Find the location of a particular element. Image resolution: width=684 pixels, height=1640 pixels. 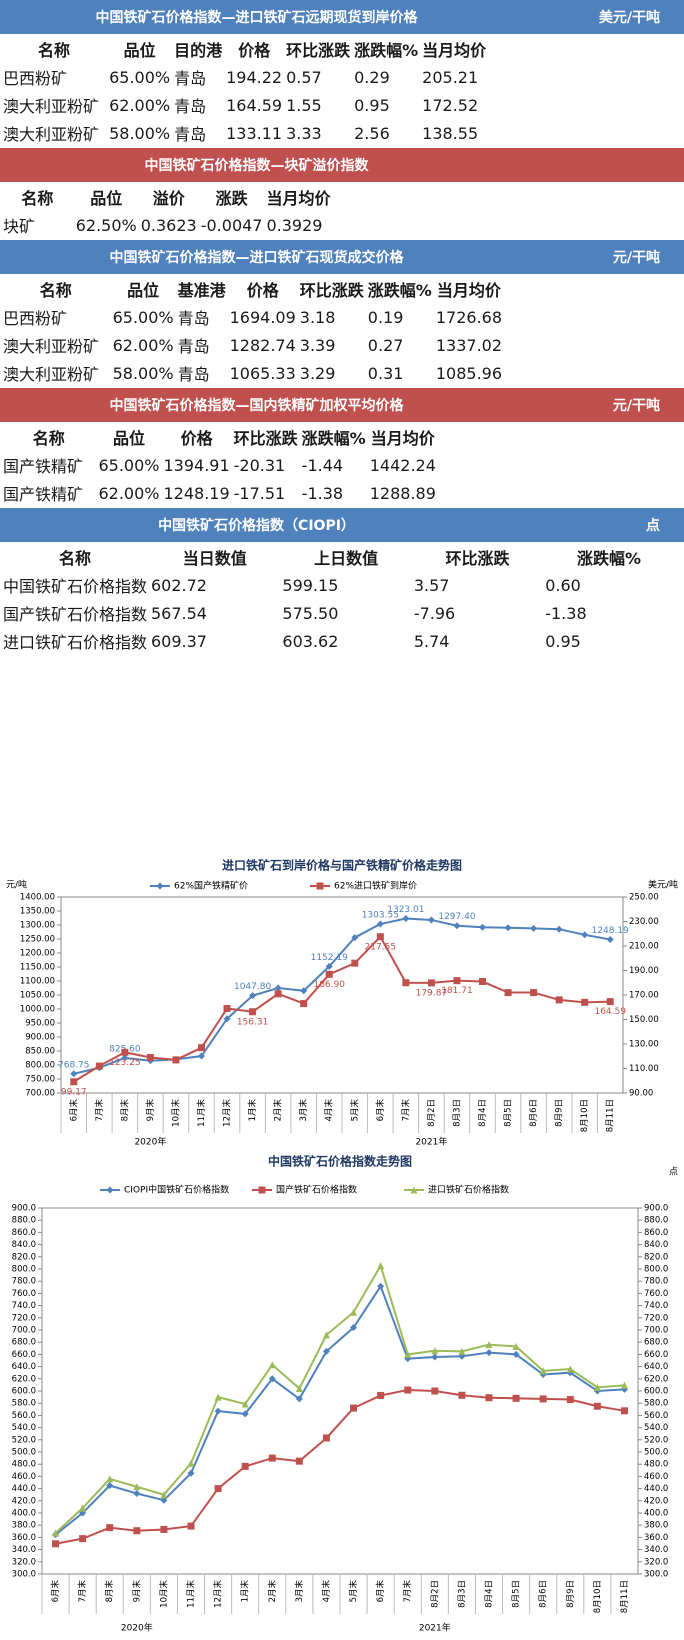

y2-tick-label: 660.0 is located at coordinates (656, 1355).